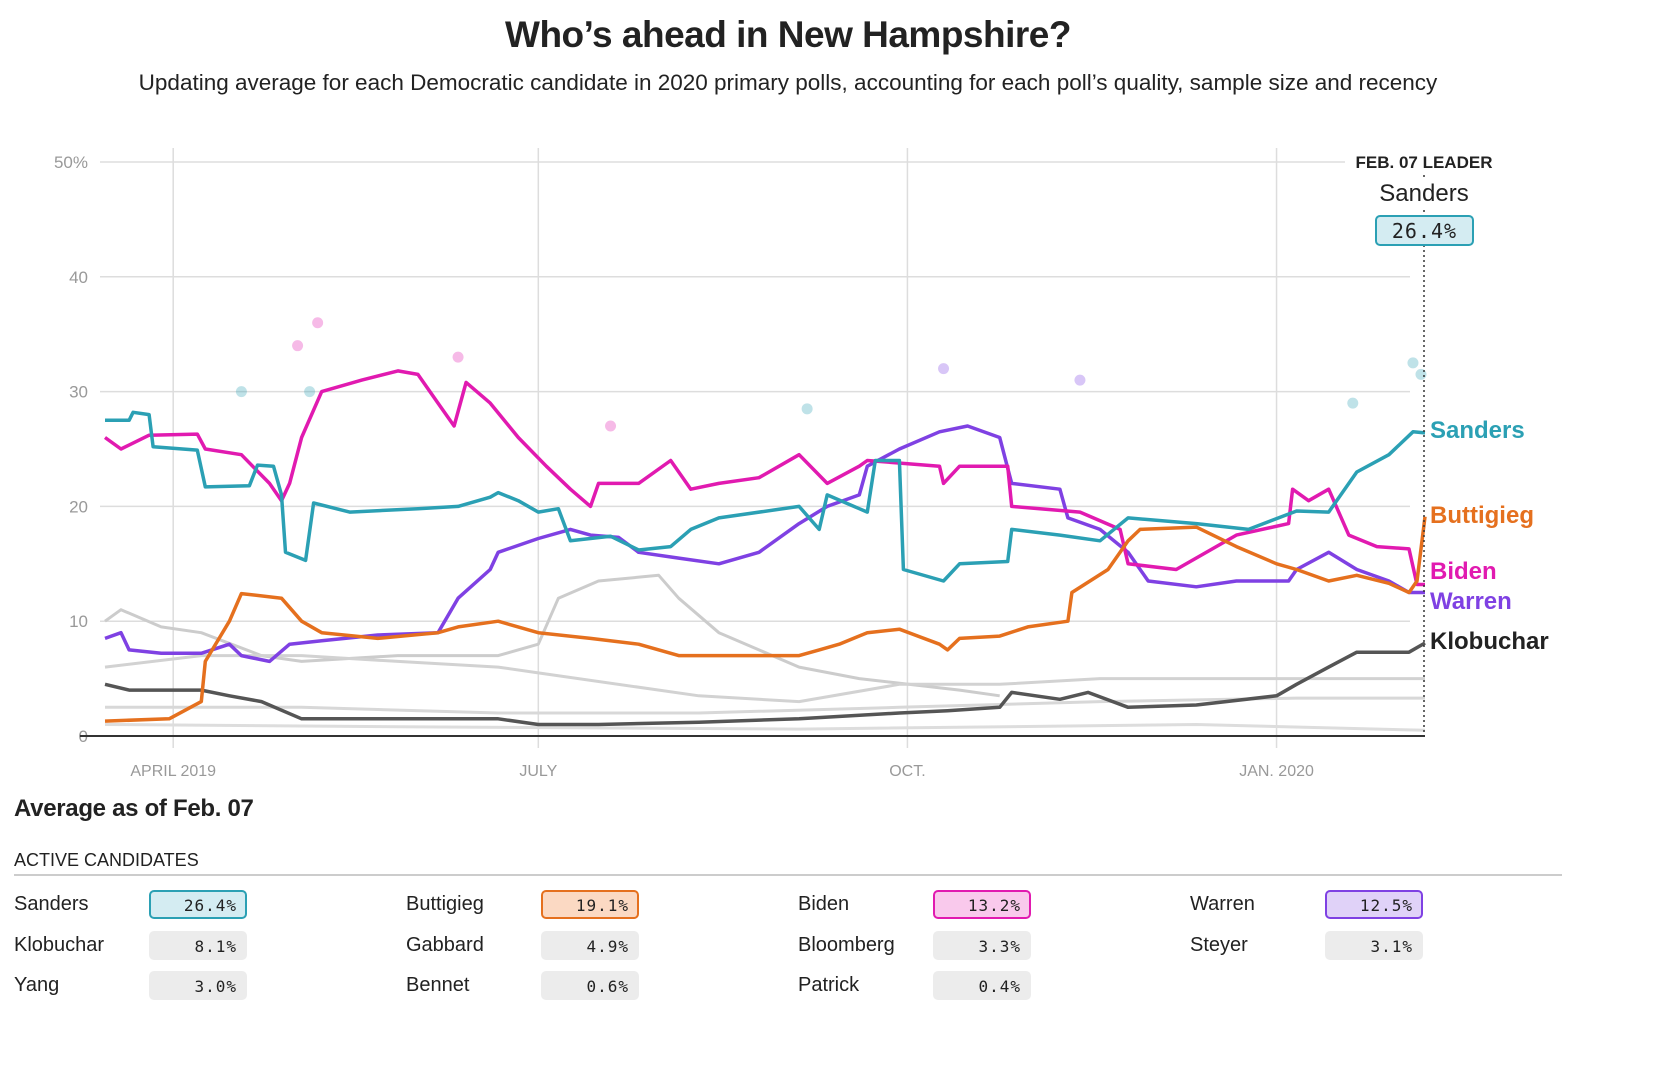 Image resolution: width=1660 pixels, height=1074 pixels. I want to click on candidate-row: Yang 3.0%, so click(210, 986).